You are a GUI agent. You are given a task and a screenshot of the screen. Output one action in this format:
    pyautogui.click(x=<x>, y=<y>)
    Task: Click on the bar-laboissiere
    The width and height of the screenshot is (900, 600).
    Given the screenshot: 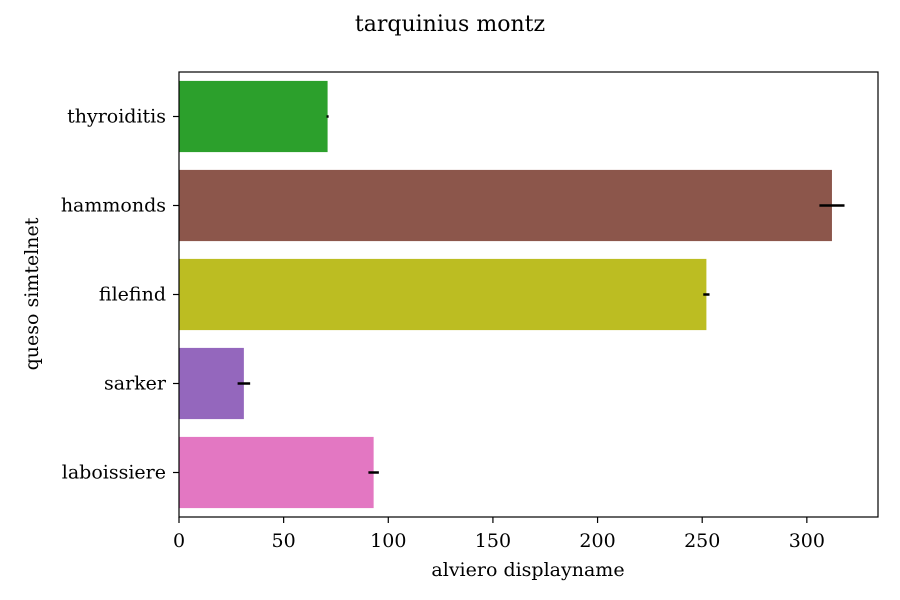 What is the action you would take?
    pyautogui.click(x=276, y=472)
    